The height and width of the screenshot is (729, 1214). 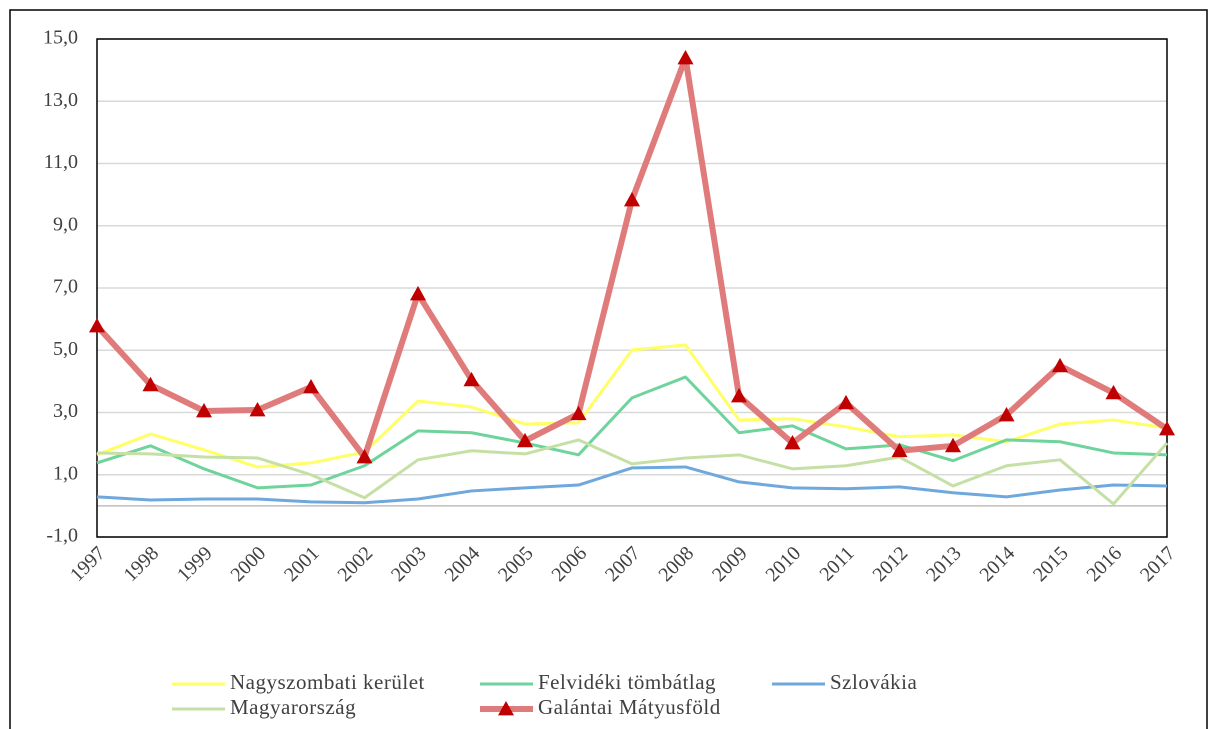 I want to click on x-tick-label: 2012, so click(x=890, y=564).